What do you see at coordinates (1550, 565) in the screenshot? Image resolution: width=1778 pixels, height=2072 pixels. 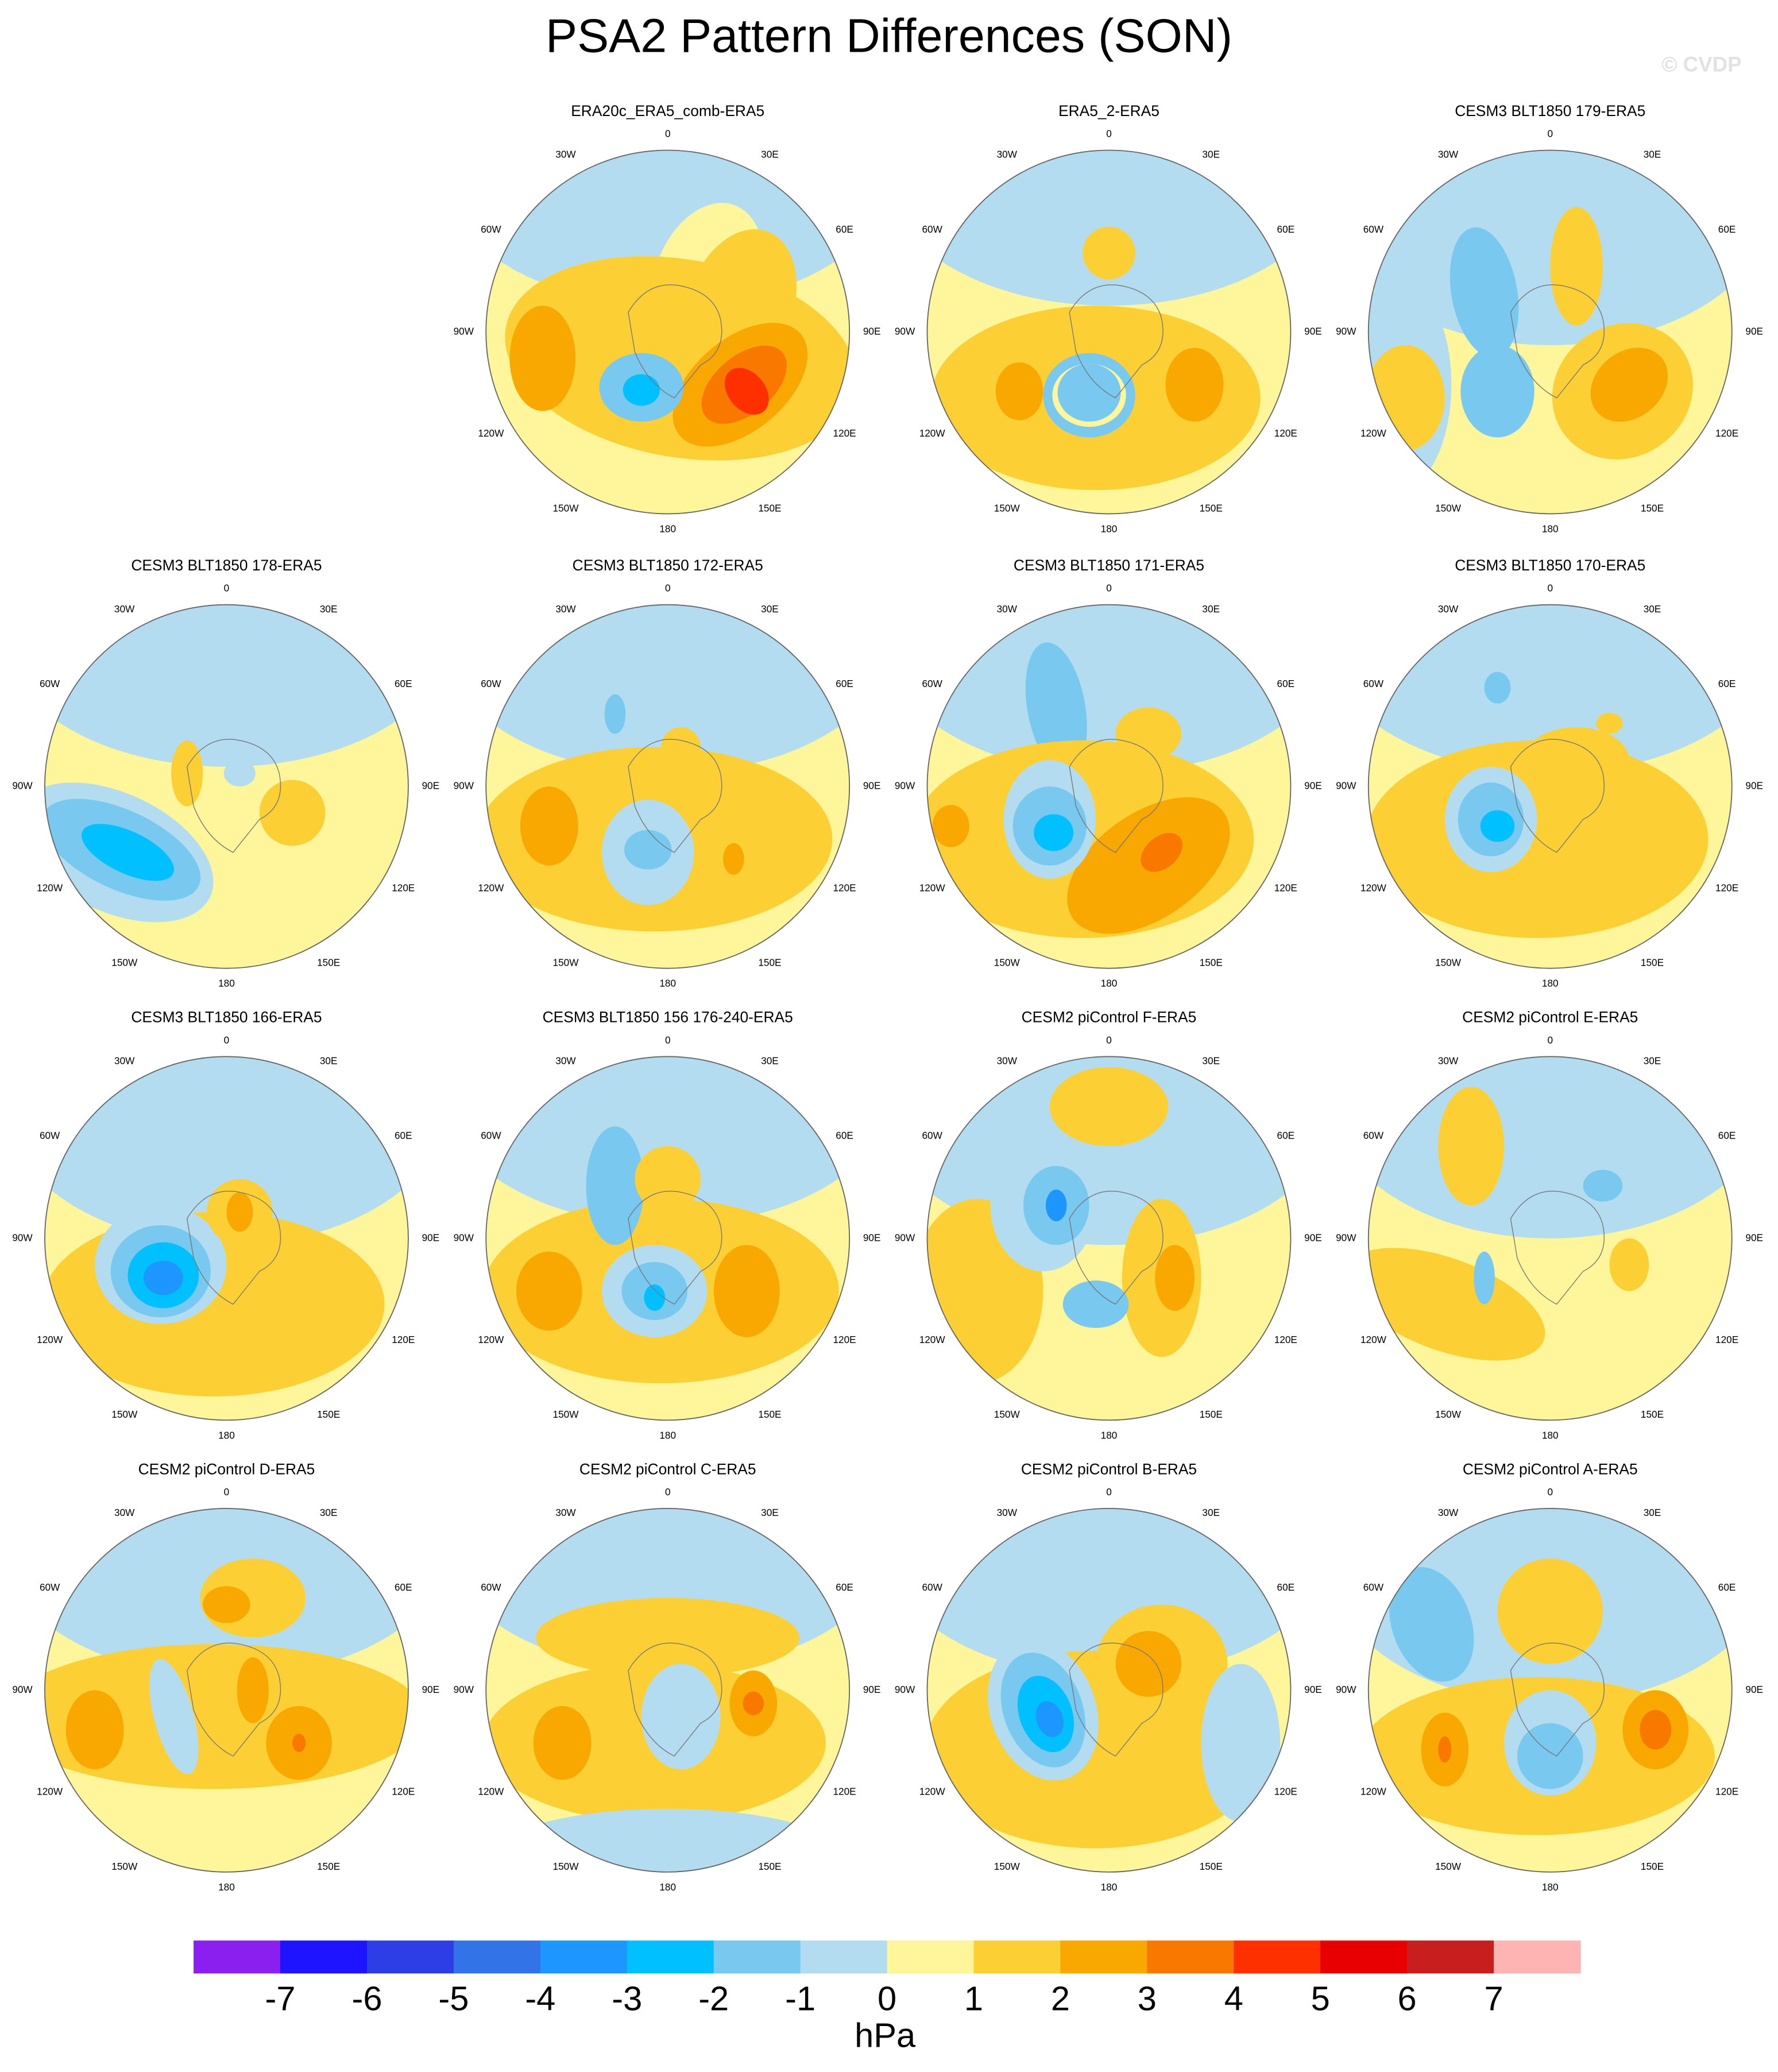 I see `panel-title: CESM3 BLT1850 170-ERA5` at bounding box center [1550, 565].